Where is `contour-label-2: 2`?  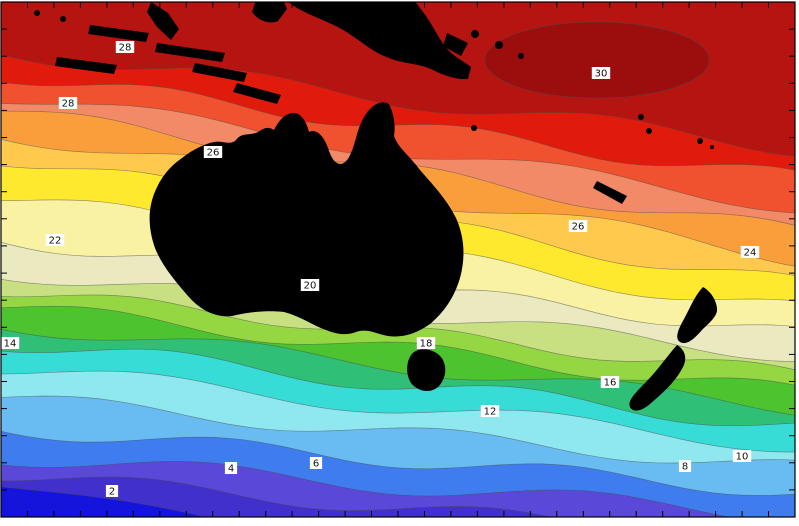
contour-label-2: 2 is located at coordinates (112, 491).